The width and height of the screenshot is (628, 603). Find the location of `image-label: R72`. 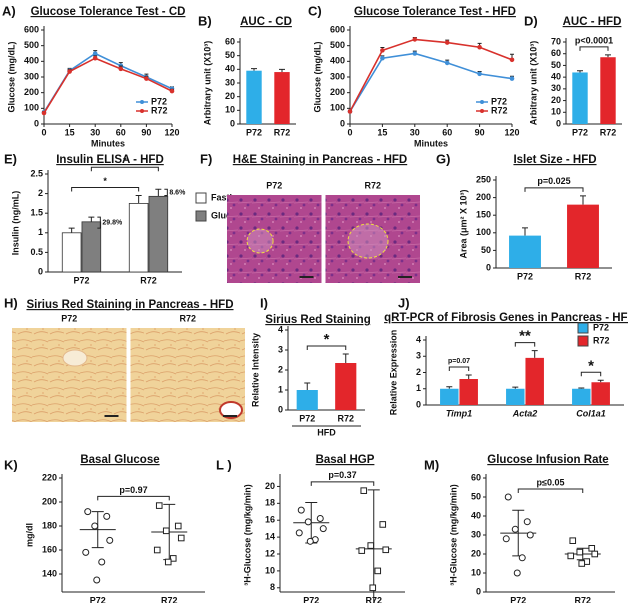

image-label: R72 is located at coordinates (187, 318).